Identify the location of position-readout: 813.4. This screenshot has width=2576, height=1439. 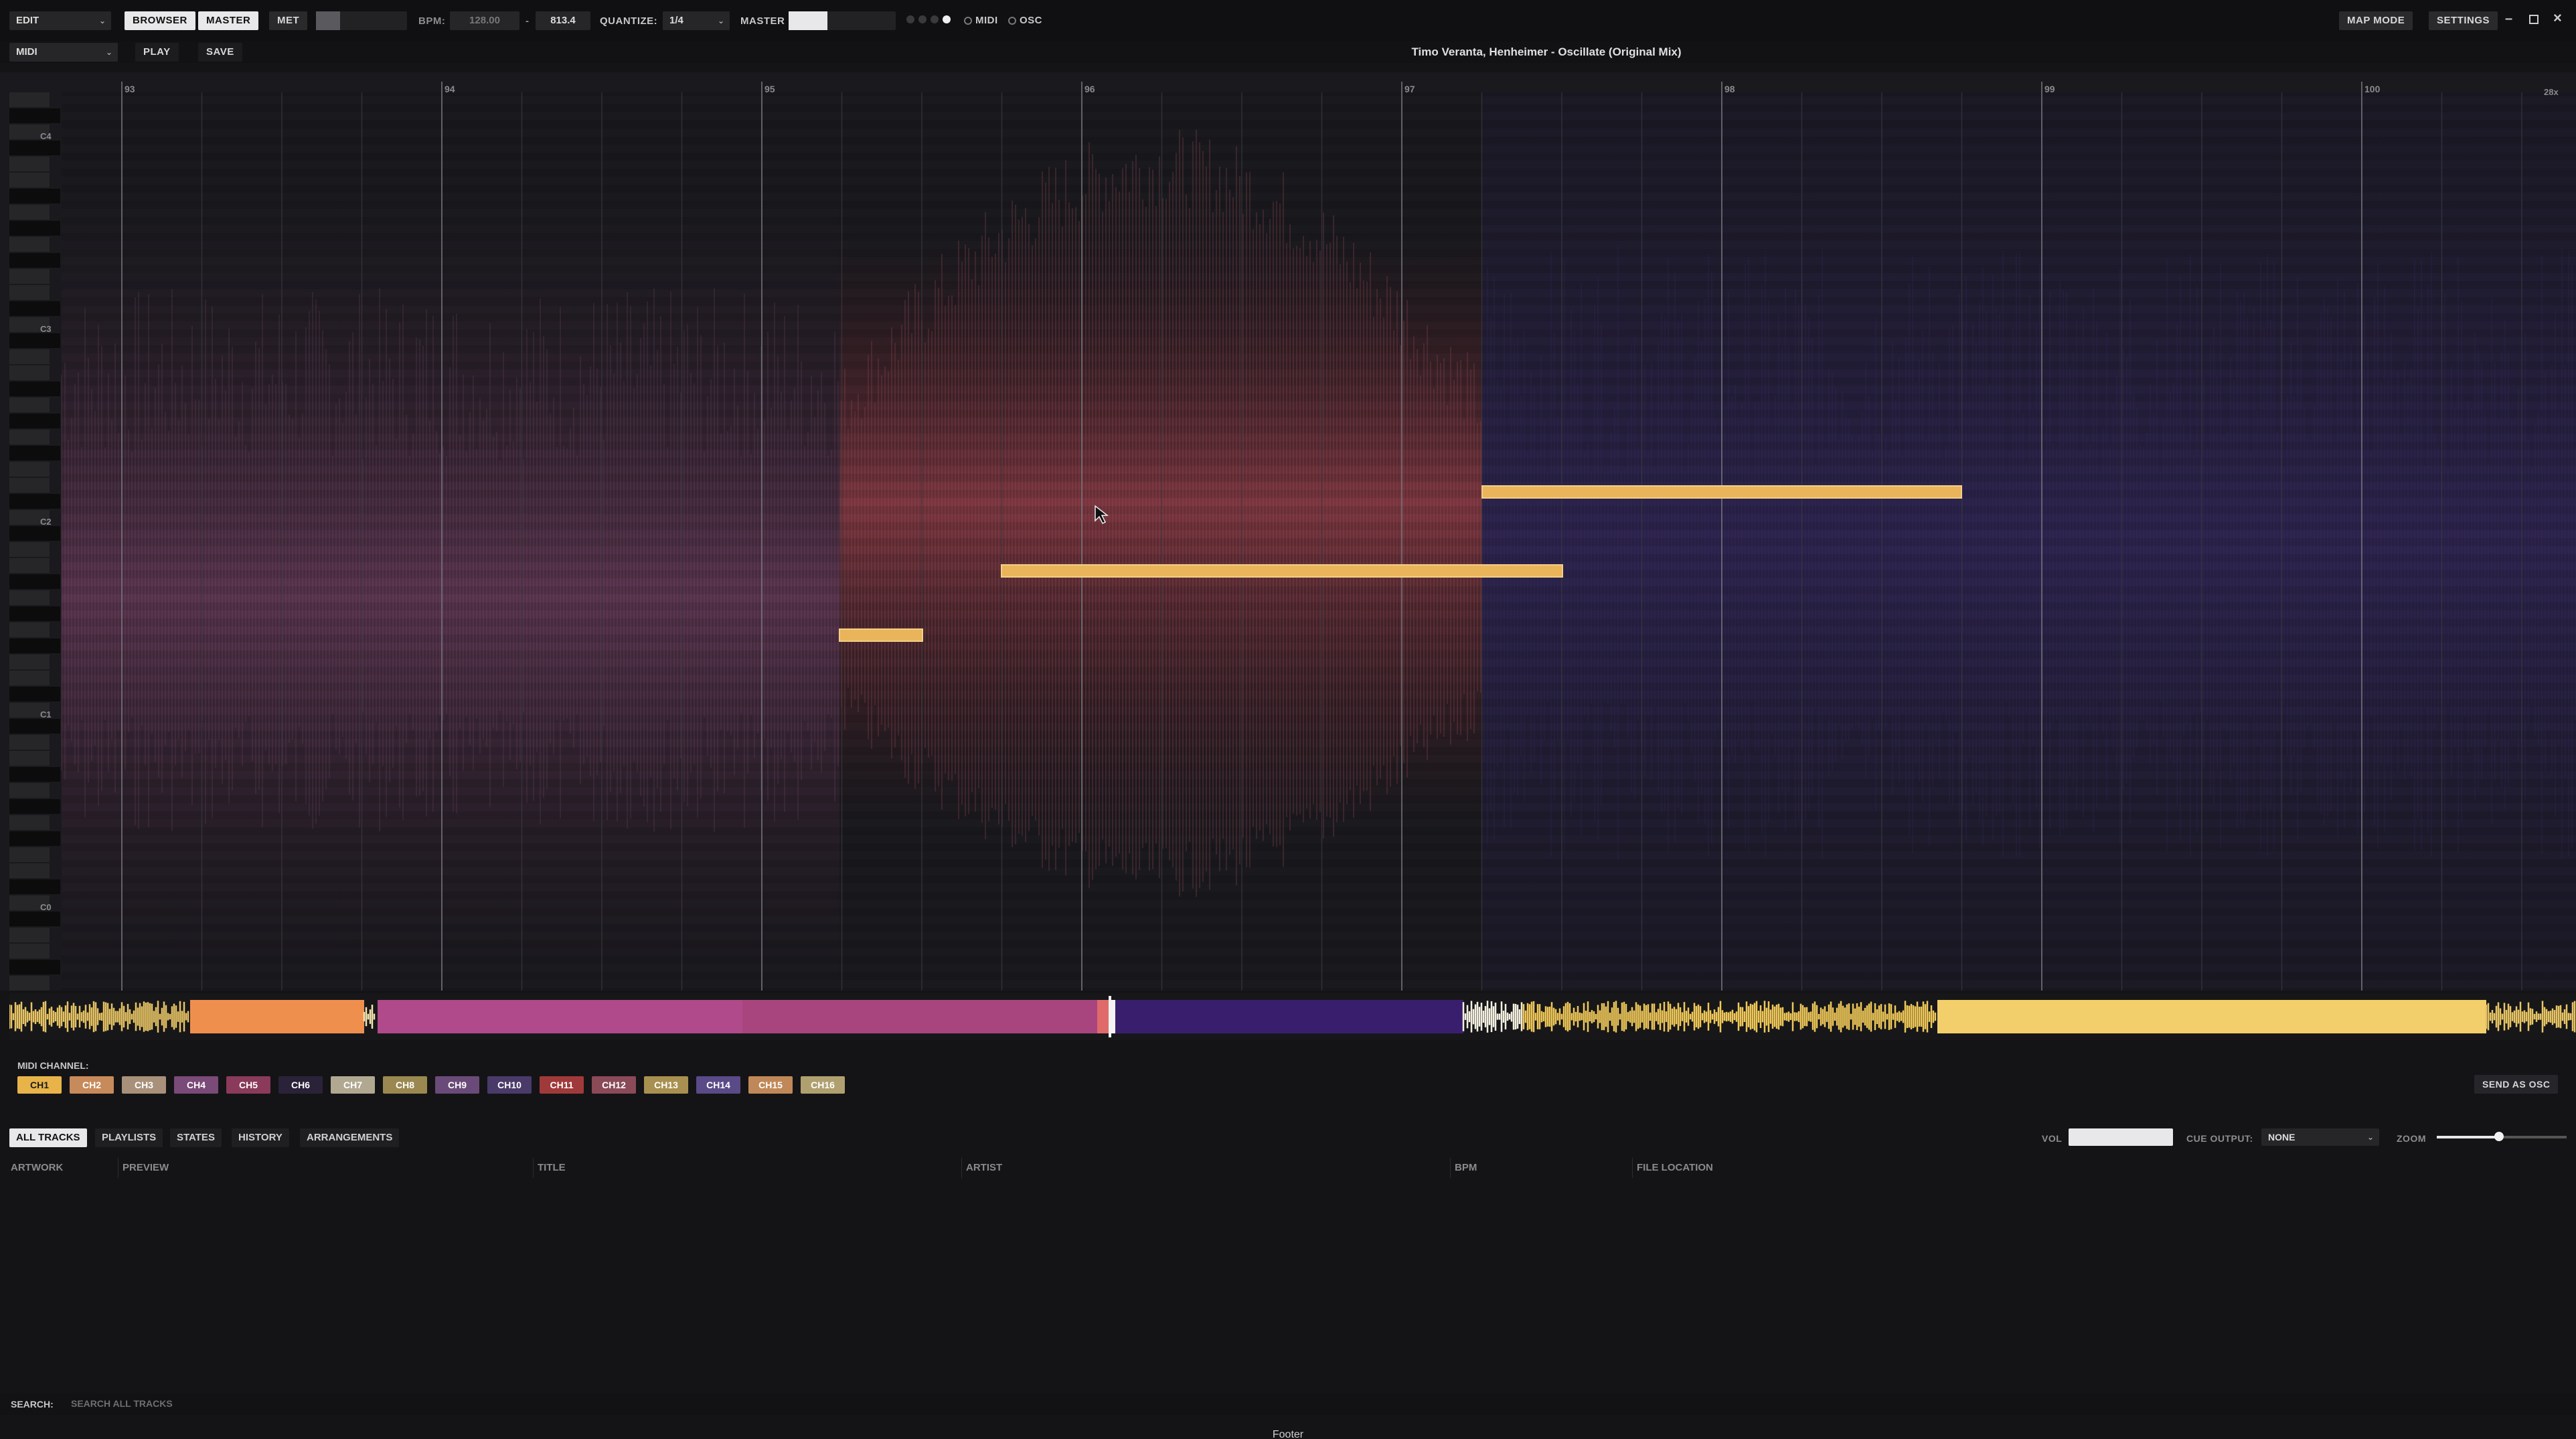
(563, 20).